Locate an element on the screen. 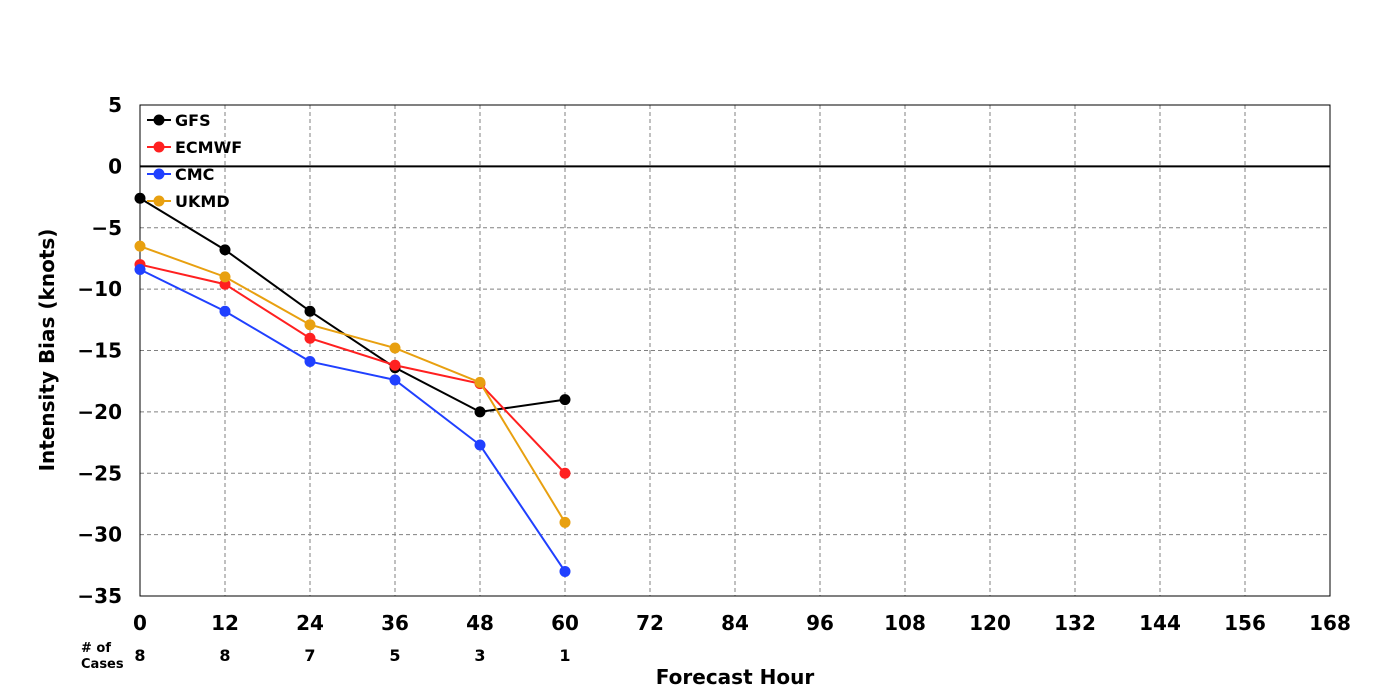 This screenshot has height=700, width=1400. x-tick-label: 60 is located at coordinates (565, 623).